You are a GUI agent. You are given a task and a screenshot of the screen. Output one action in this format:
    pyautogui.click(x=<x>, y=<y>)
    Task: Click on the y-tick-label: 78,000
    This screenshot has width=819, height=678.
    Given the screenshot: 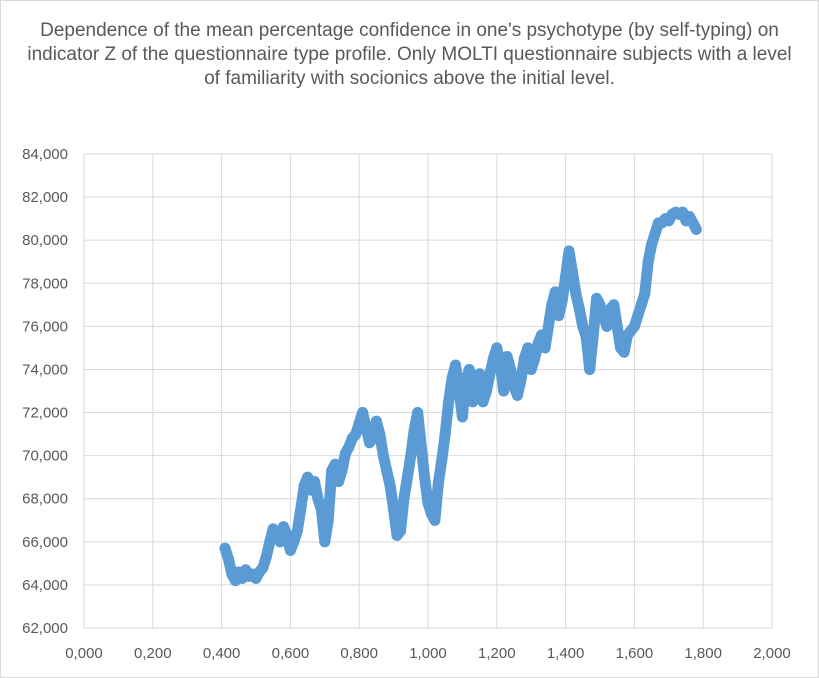 What is the action you would take?
    pyautogui.click(x=45, y=283)
    